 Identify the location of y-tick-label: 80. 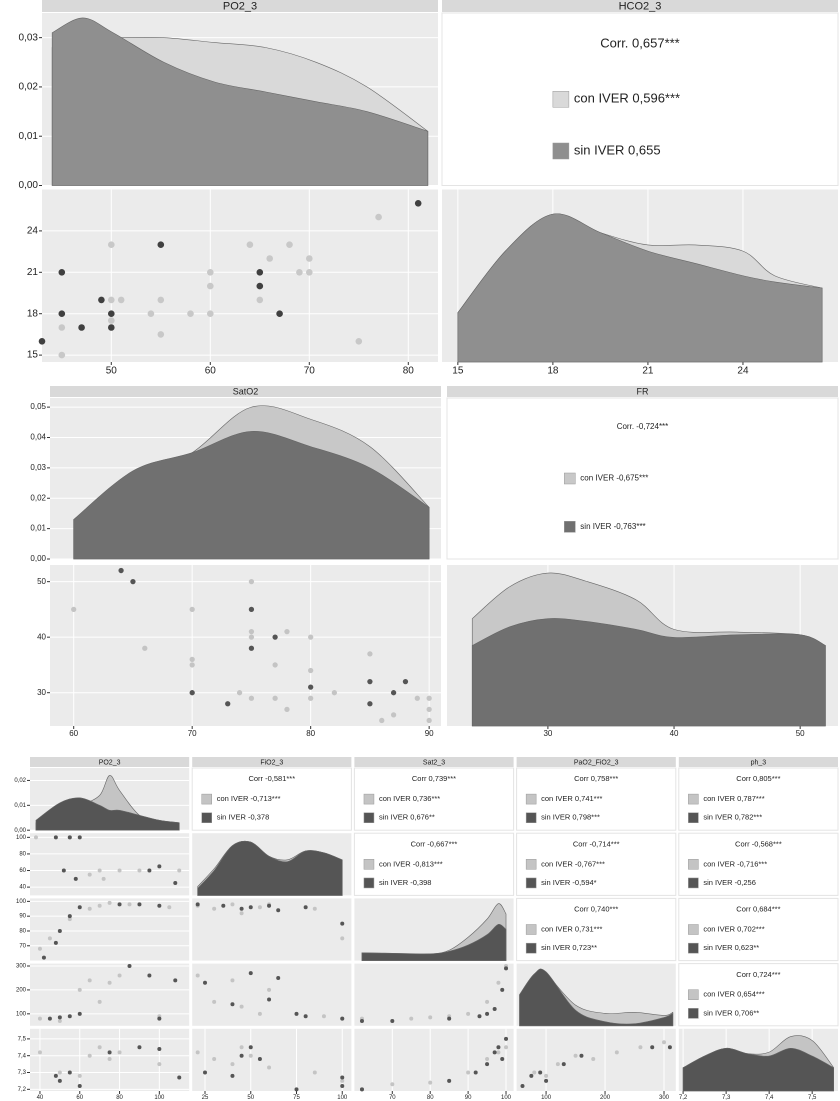
(22, 932).